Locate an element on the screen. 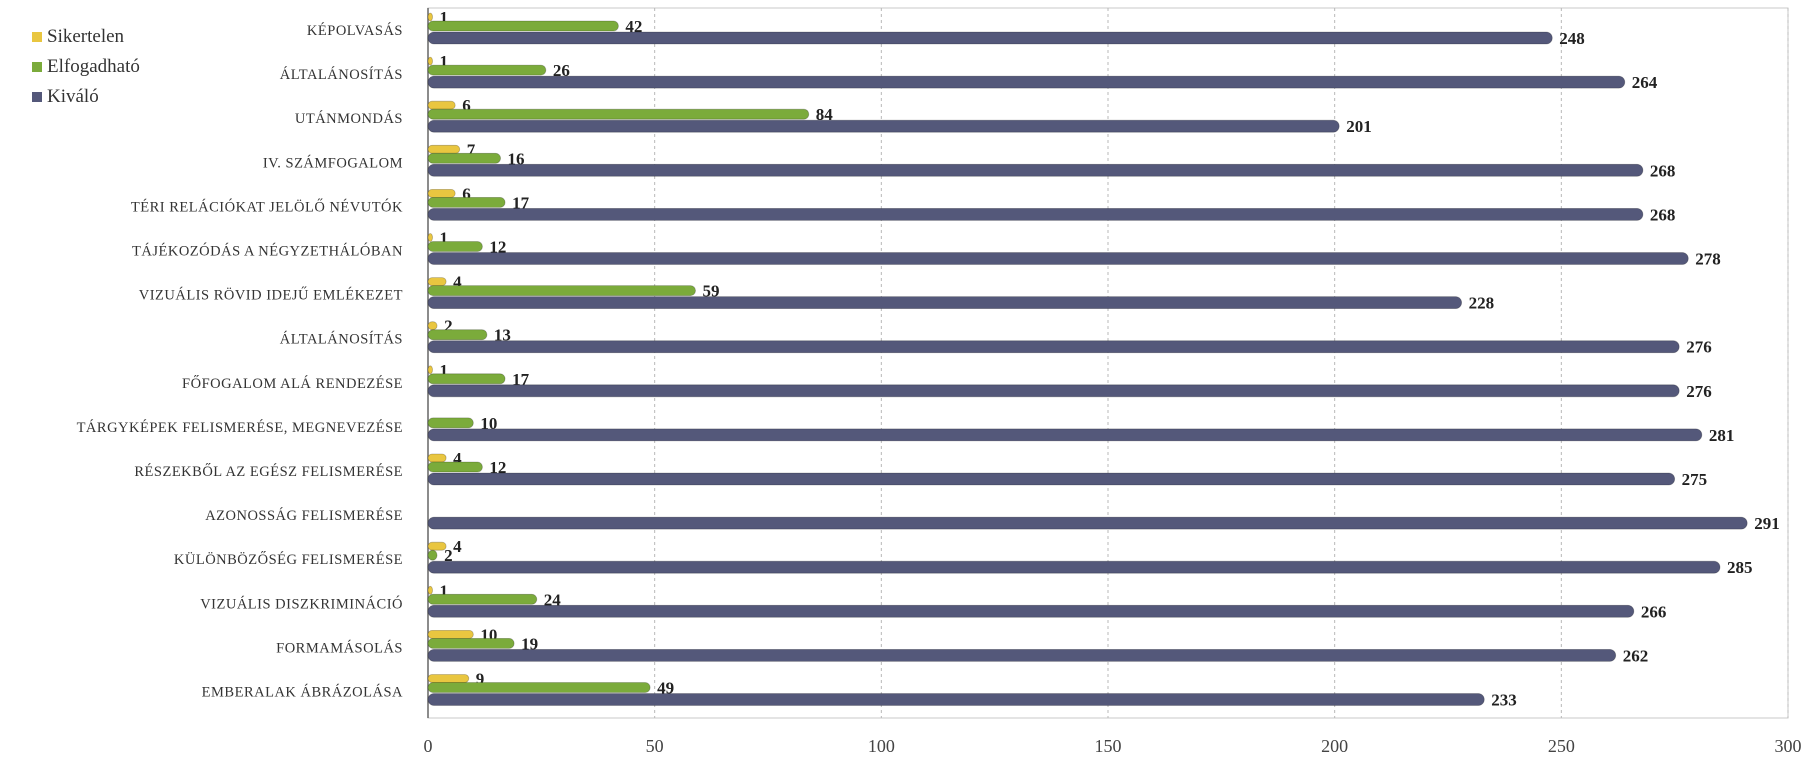  legend-swatch-kivalo is located at coordinates (37, 97).